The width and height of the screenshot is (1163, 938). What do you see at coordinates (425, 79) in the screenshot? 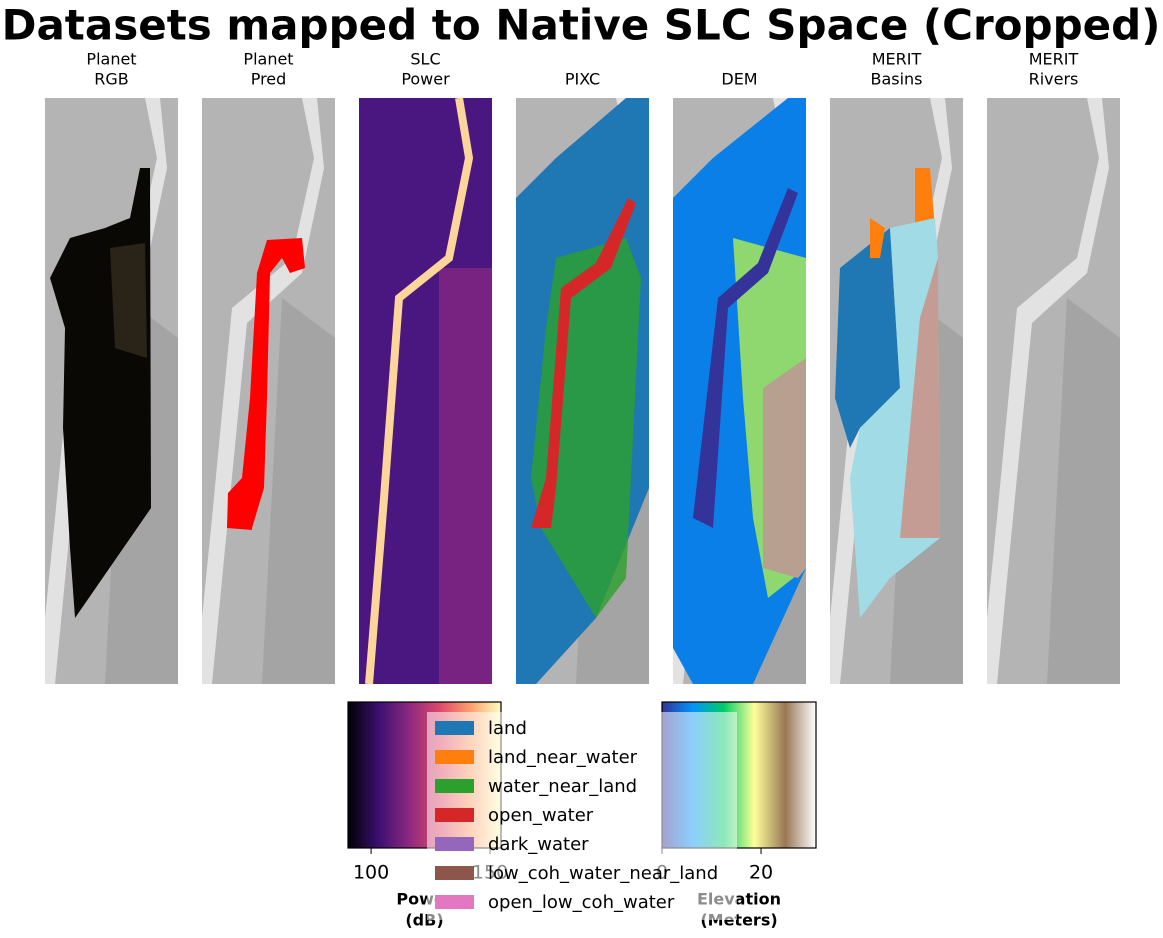
I see `panel-title: Power` at bounding box center [425, 79].